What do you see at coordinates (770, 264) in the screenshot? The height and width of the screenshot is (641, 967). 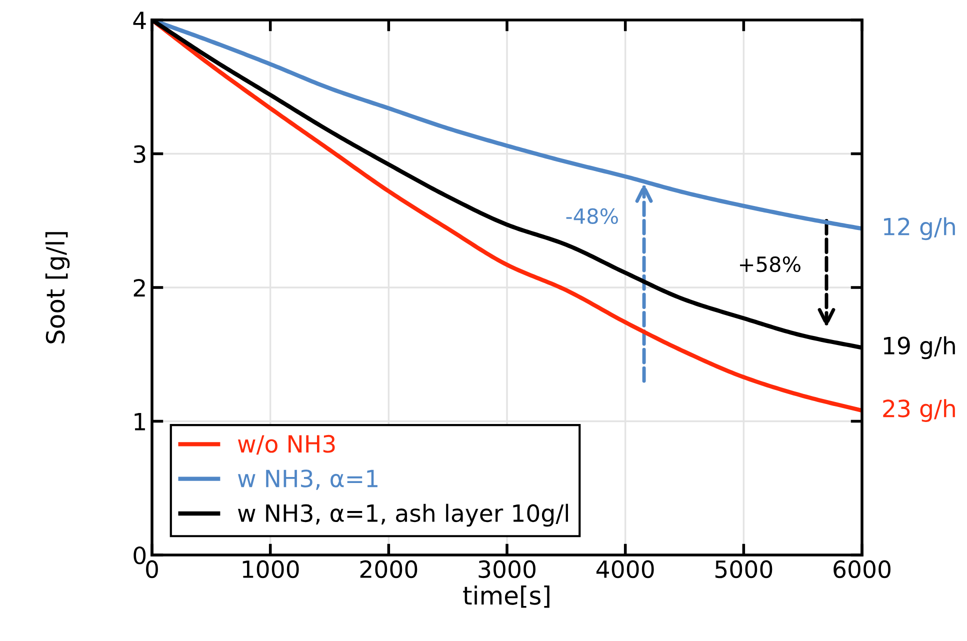 I see `annotation: +58%` at bounding box center [770, 264].